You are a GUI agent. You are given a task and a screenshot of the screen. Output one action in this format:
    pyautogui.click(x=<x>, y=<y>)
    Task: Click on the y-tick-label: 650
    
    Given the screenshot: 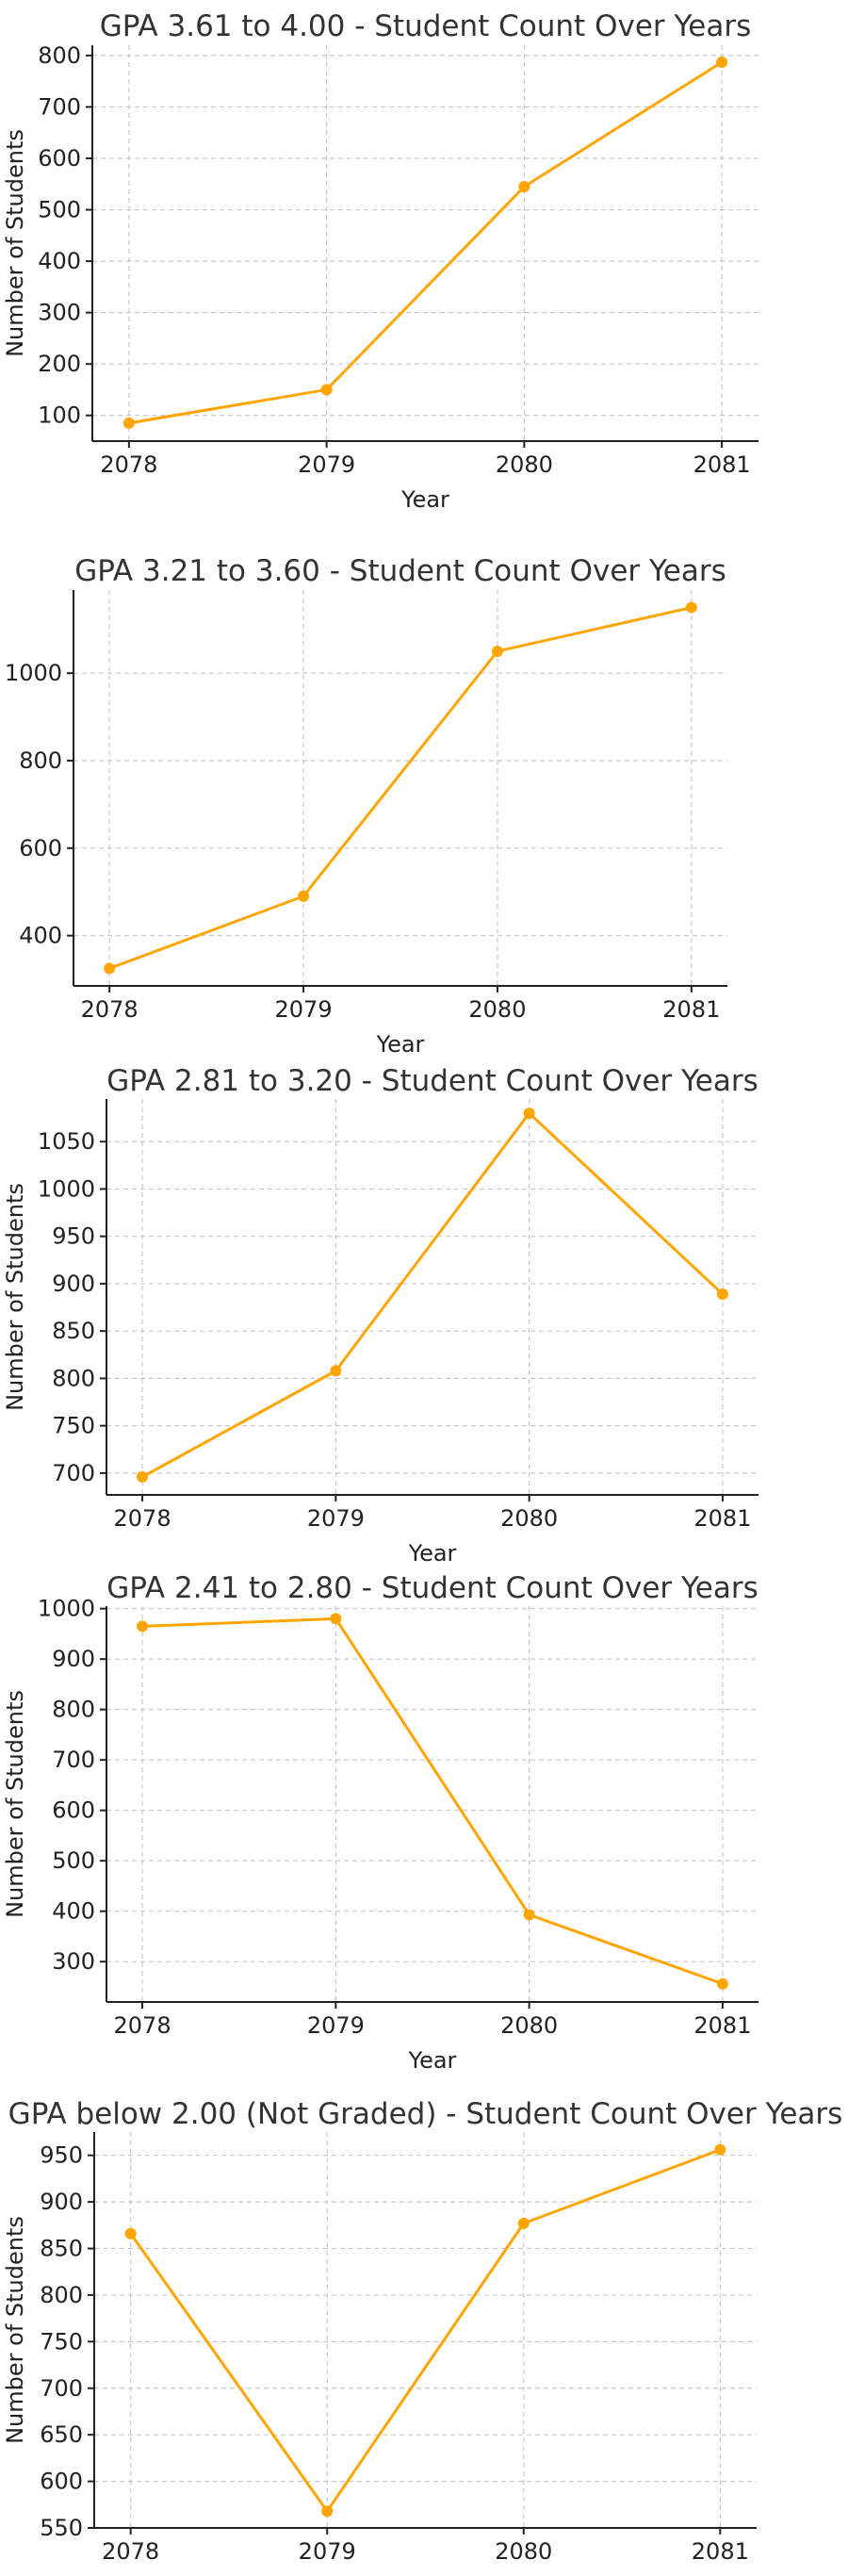 What is the action you would take?
    pyautogui.click(x=62, y=2434)
    